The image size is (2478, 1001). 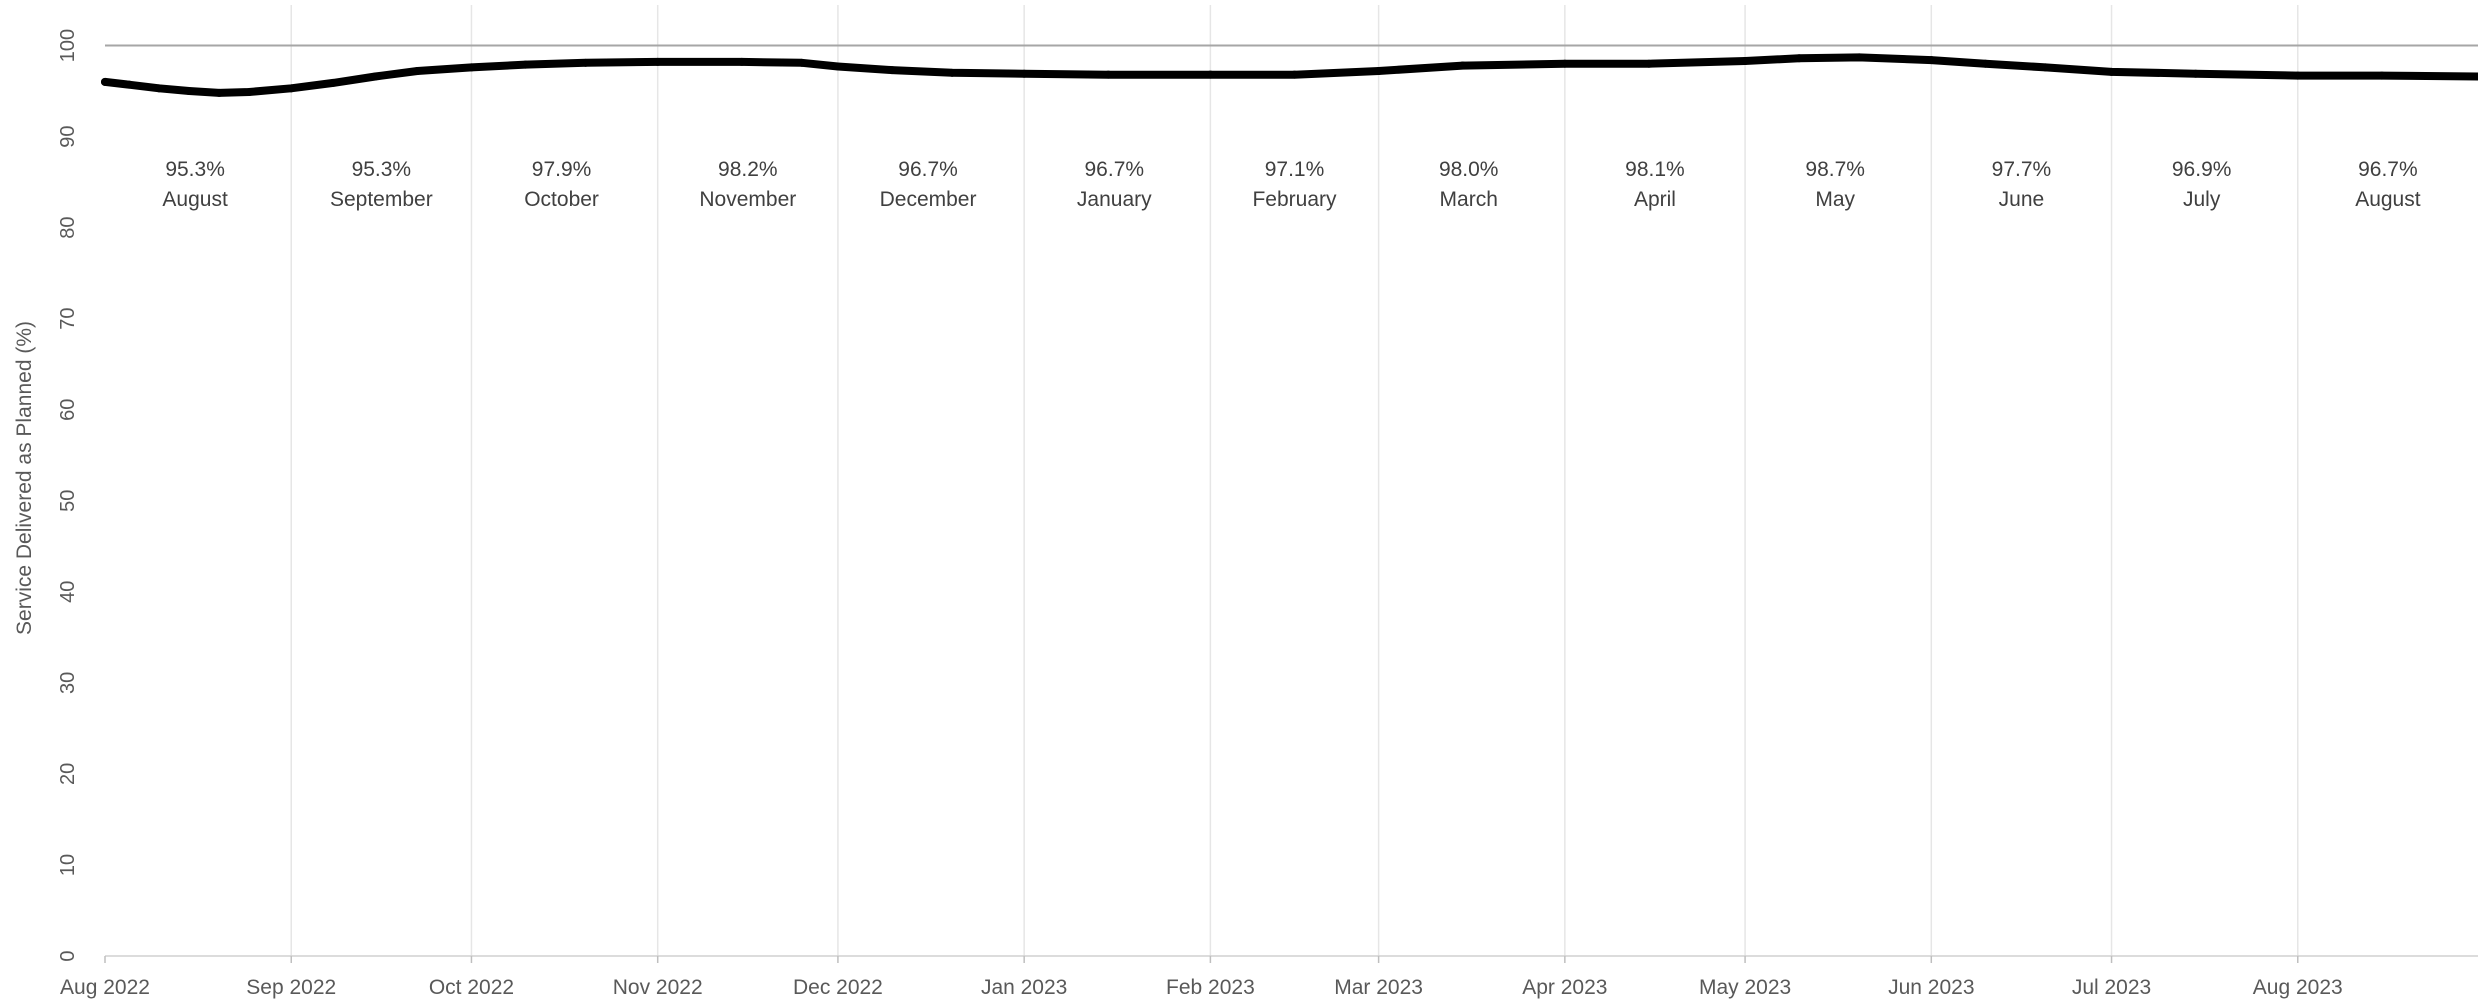 I want to click on y-tick-label: 30, so click(x=68, y=683).